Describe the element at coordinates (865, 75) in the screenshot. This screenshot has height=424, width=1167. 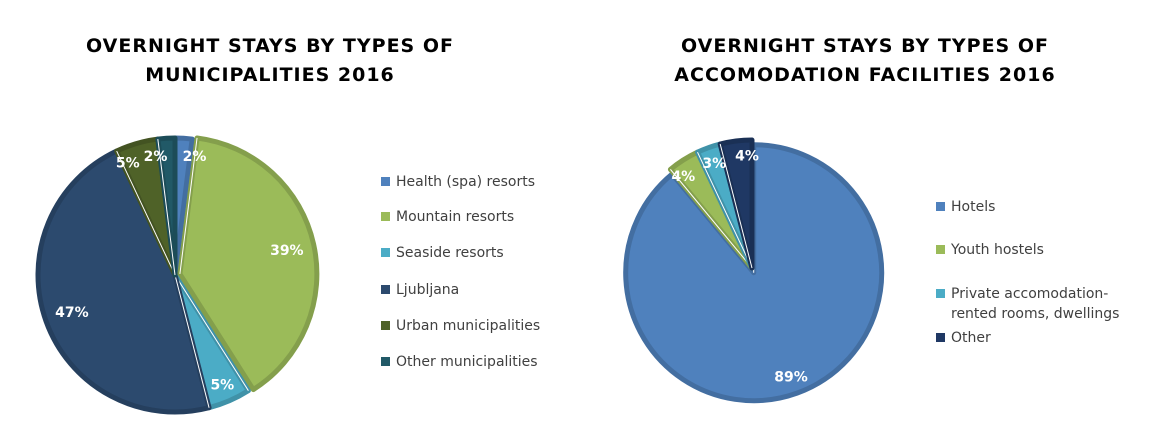
I see `title-line: ACCOMODATION FACILITIES 2016` at that location.